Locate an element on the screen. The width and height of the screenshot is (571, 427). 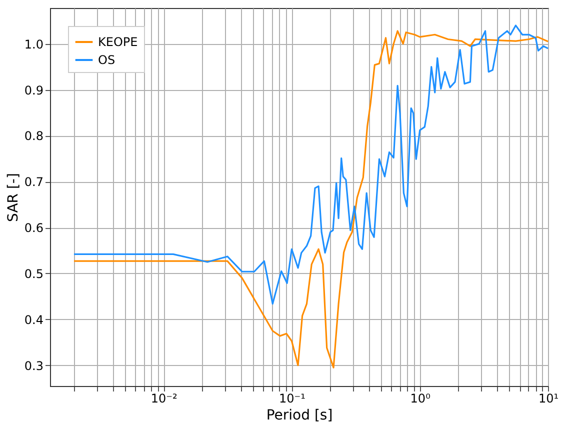
legend-label: KEOPE is located at coordinates (118, 42).